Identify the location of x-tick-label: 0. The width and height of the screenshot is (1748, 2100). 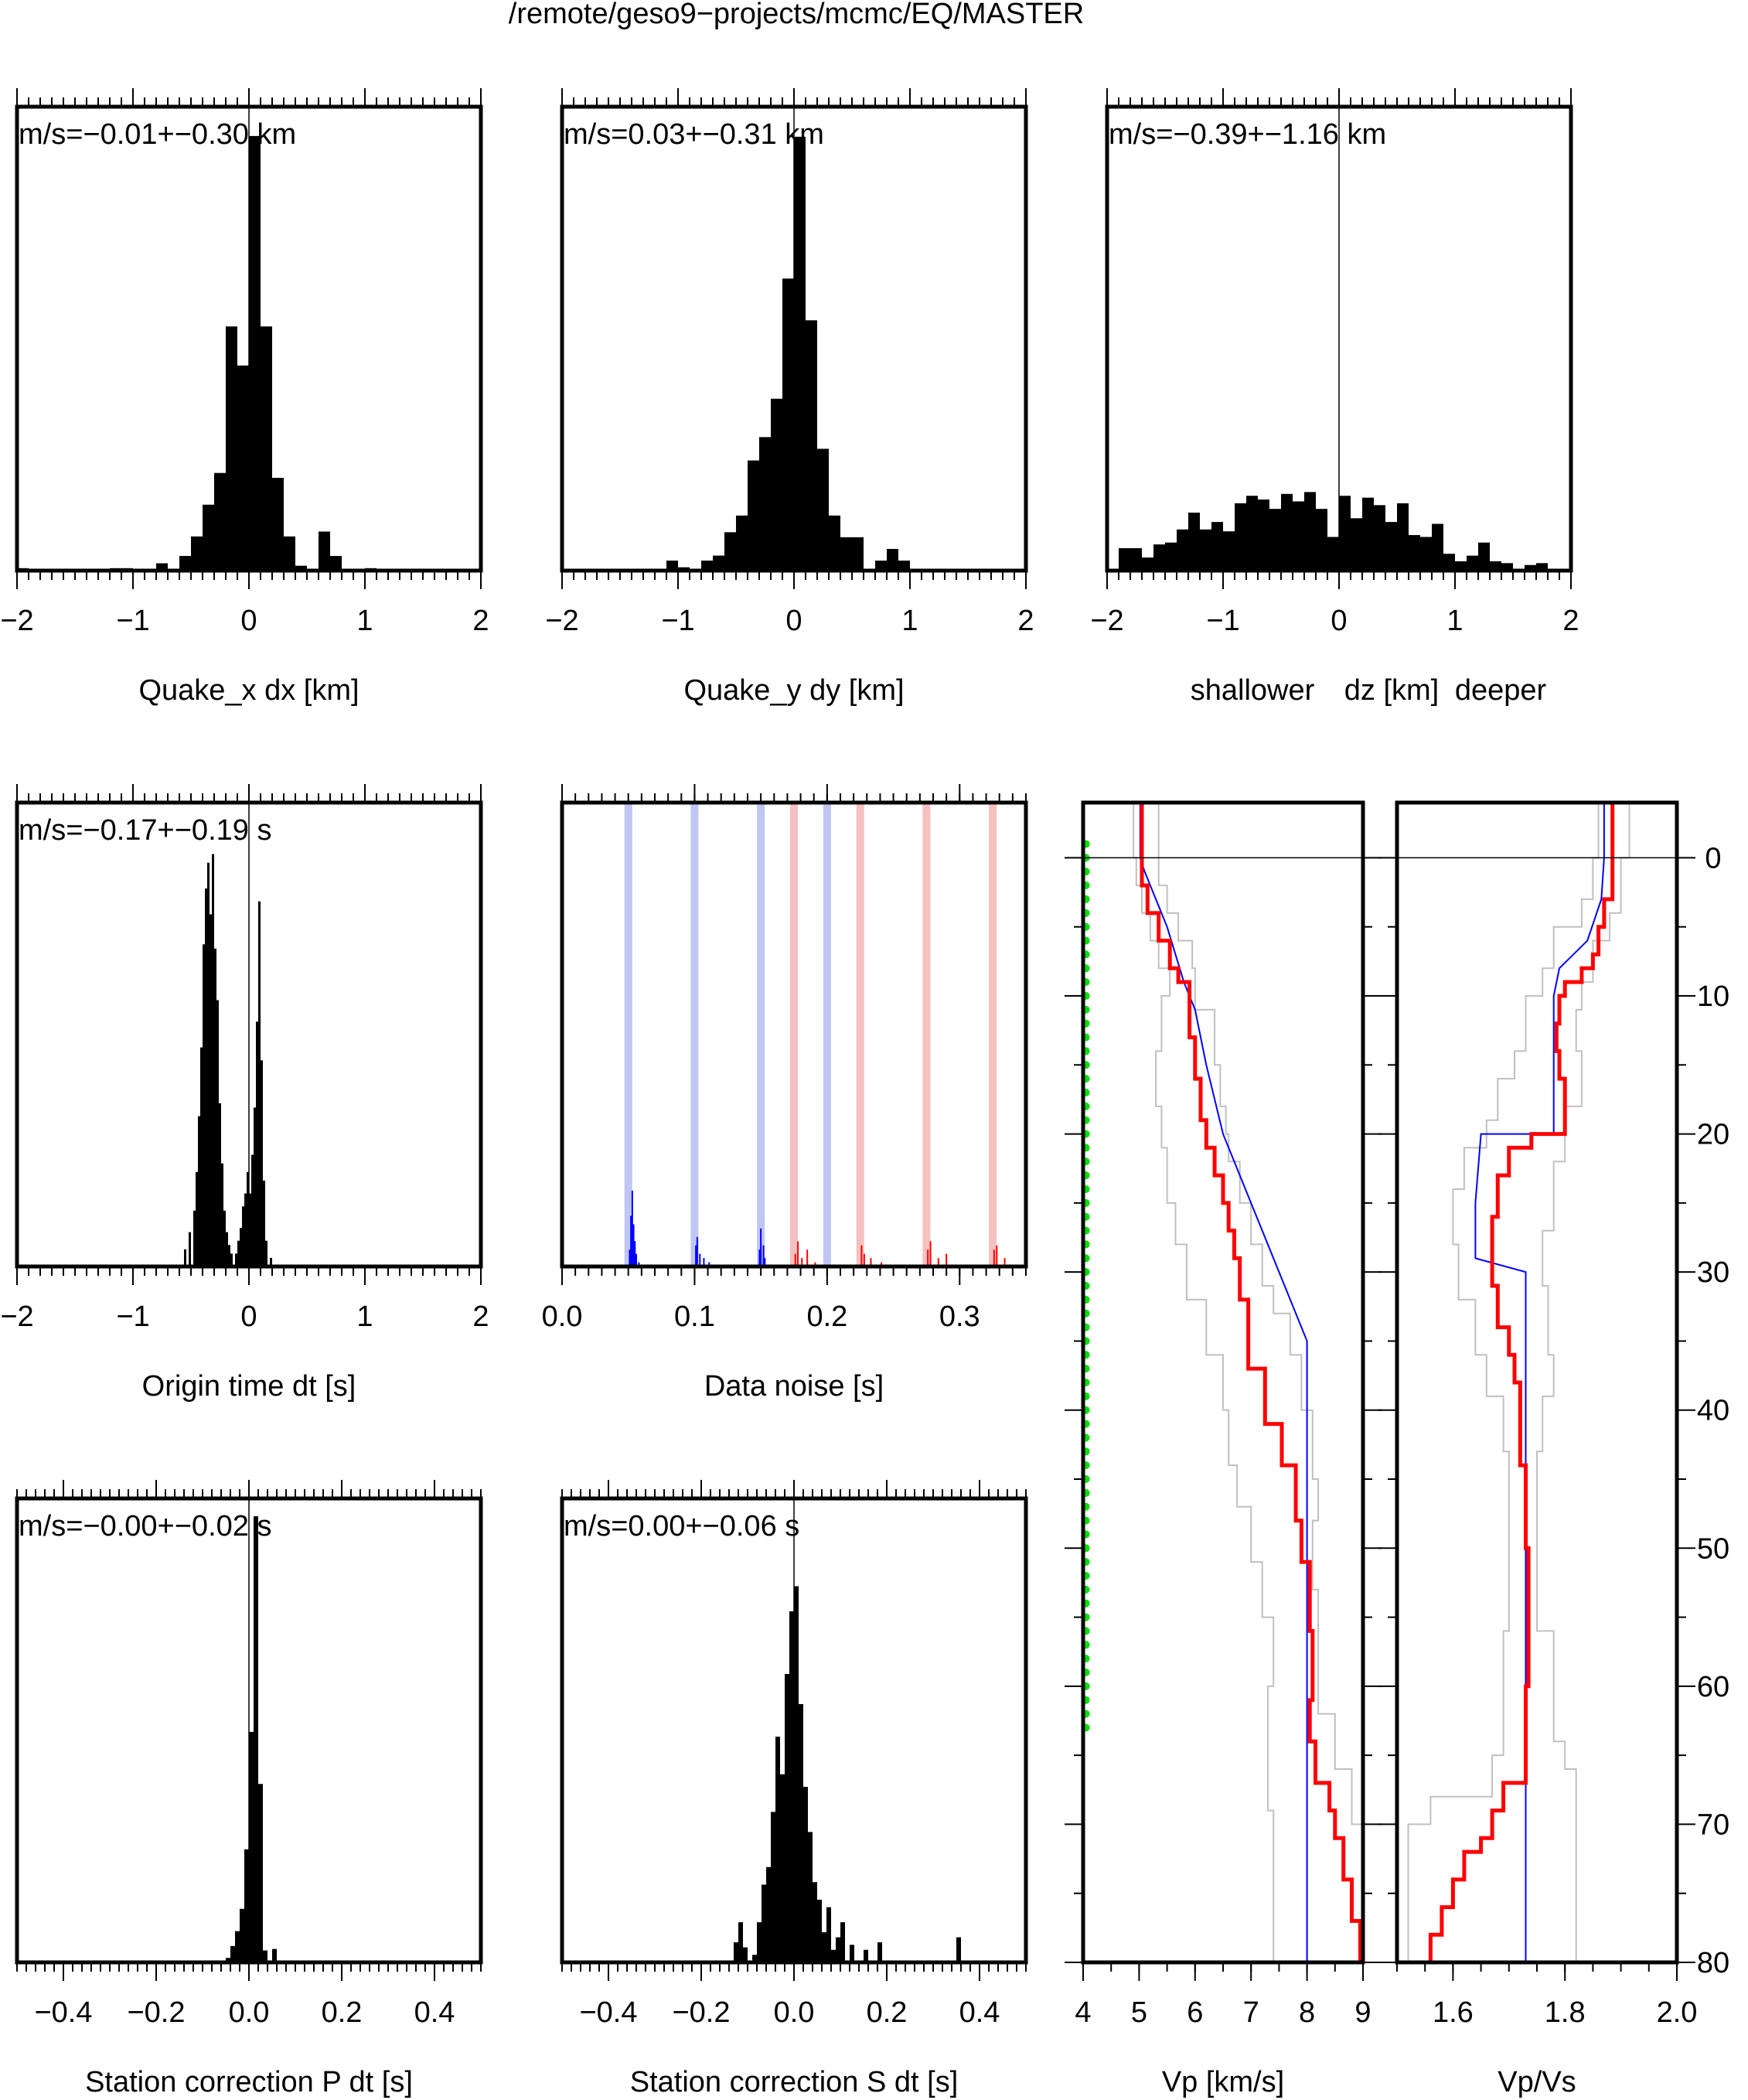
(1339, 621).